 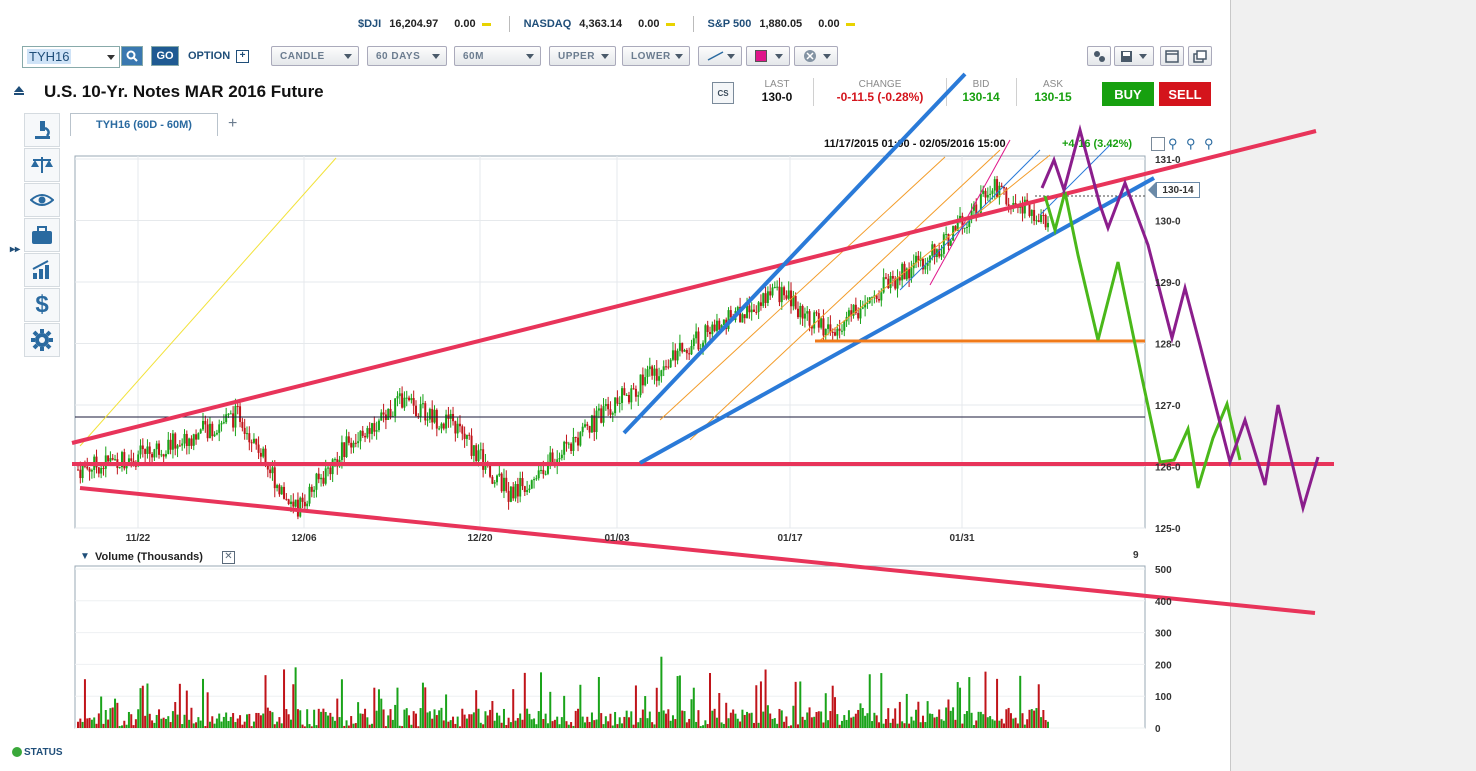 What do you see at coordinates (582, 56) in the screenshot?
I see `upper-indicator-dropdown: UPPER` at bounding box center [582, 56].